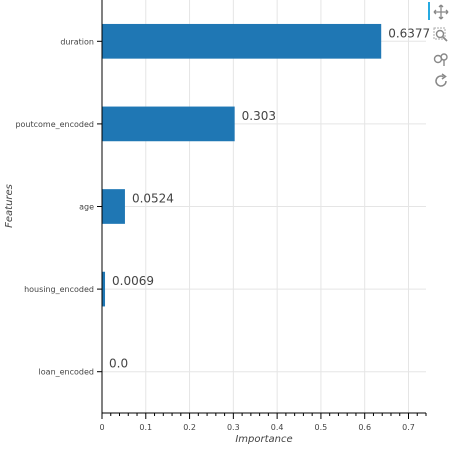 This screenshot has width=452, height=449. I want to click on x-ticks: 0 0.1 0.2 0.3 0.4 0.5 0.6 0.7, so click(263, 422).